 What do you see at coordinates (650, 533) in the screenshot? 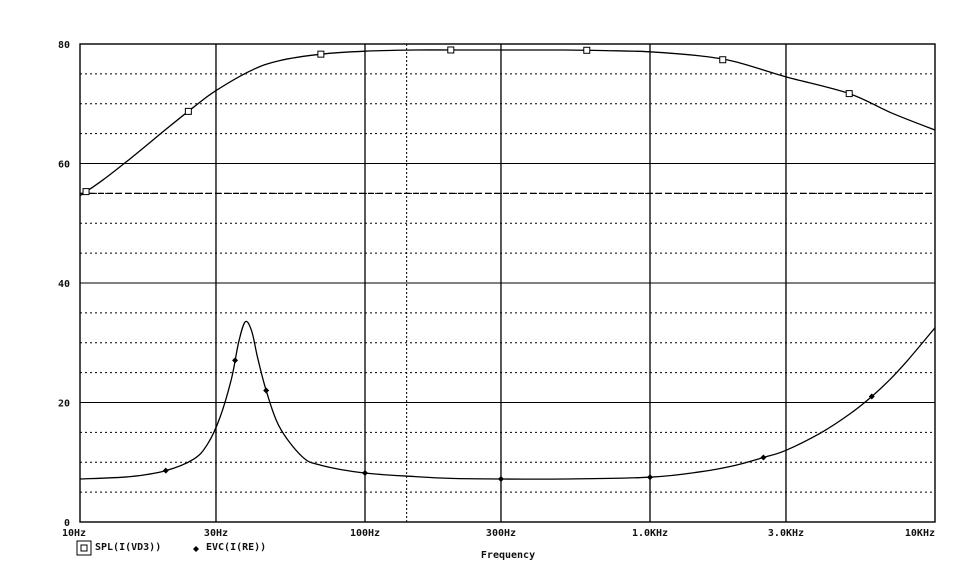
I see `x-tick-label: 1.0KHz` at bounding box center [650, 533].